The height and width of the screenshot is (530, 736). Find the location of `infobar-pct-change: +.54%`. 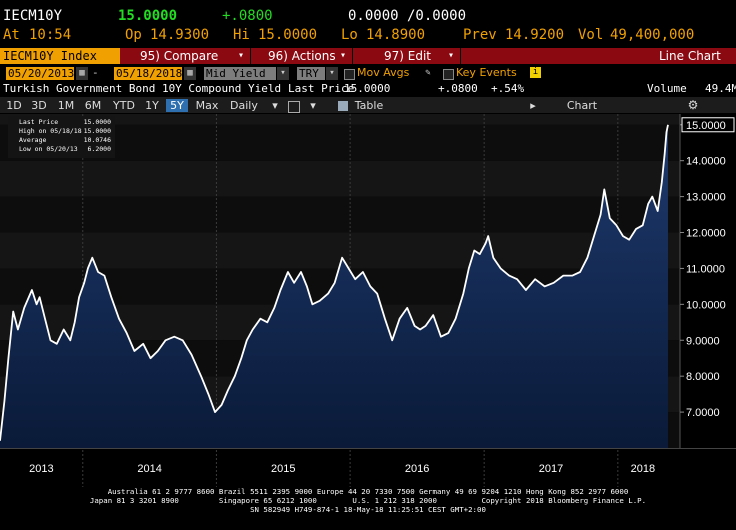

infobar-pct-change: +.54% is located at coordinates (508, 88).